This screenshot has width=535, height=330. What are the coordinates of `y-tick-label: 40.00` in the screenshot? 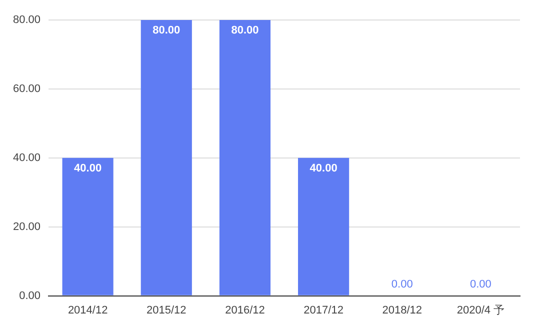 It's located at (26, 158).